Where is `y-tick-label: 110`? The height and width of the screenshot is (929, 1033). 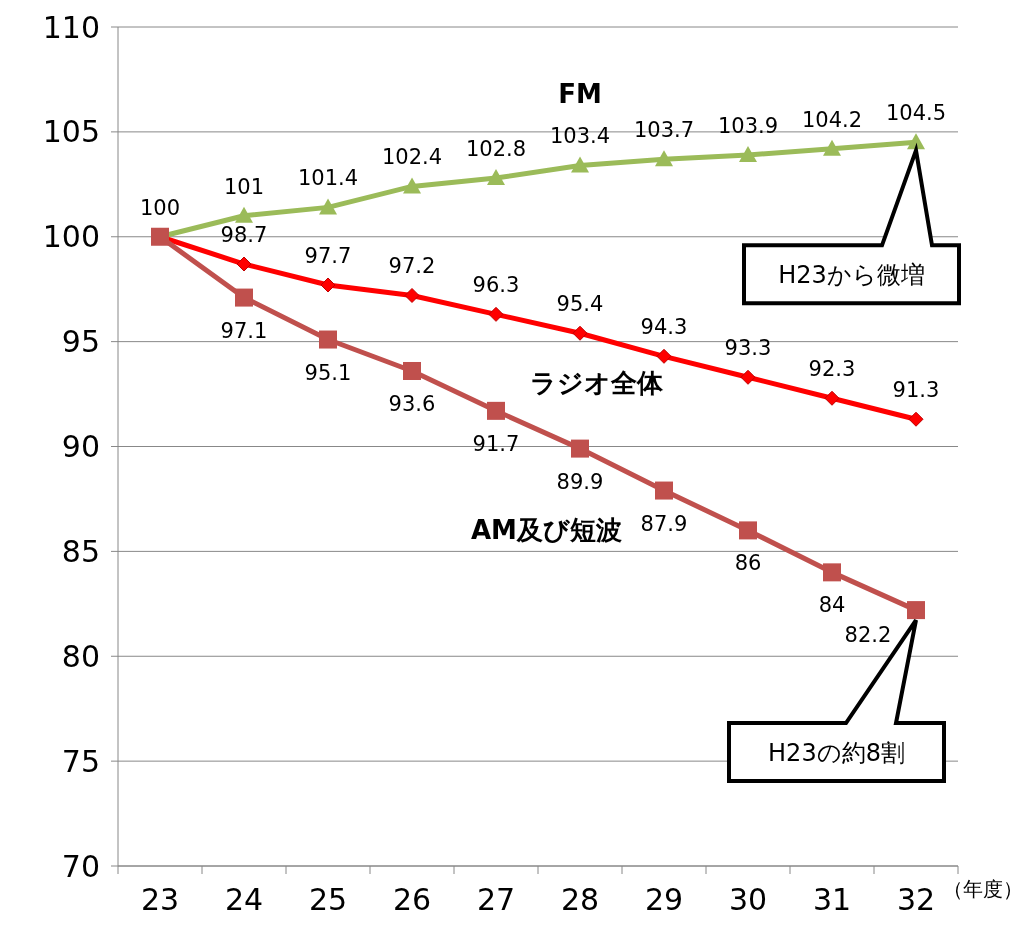
y-tick-label: 110 is located at coordinates (71, 27).